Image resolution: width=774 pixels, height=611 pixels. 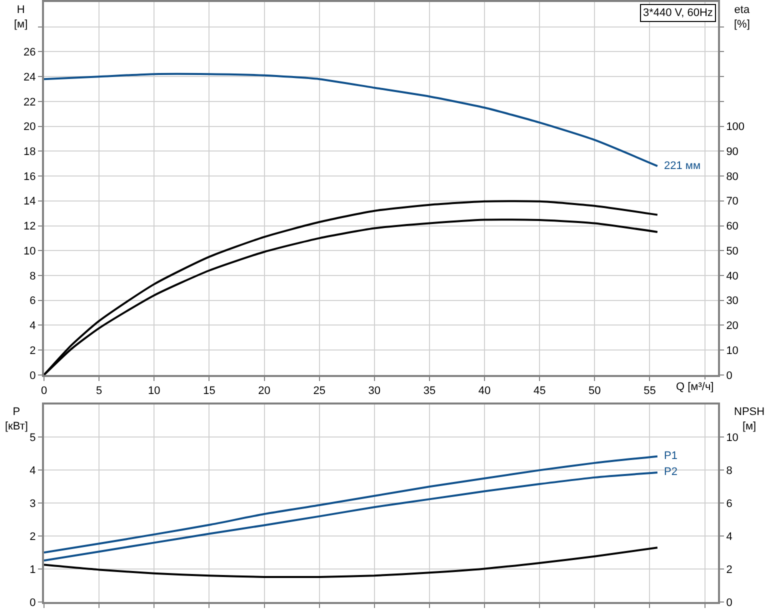 What do you see at coordinates (30, 52) in the screenshot?
I see `y-tick-label: 26` at bounding box center [30, 52].